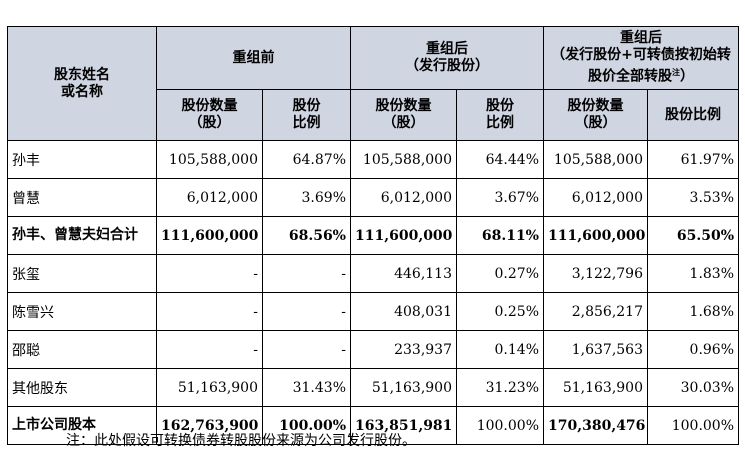 This screenshot has width=745, height=453. Describe the element at coordinates (693, 349) in the screenshot. I see `share-ratio-cell: 0.96%` at that location.